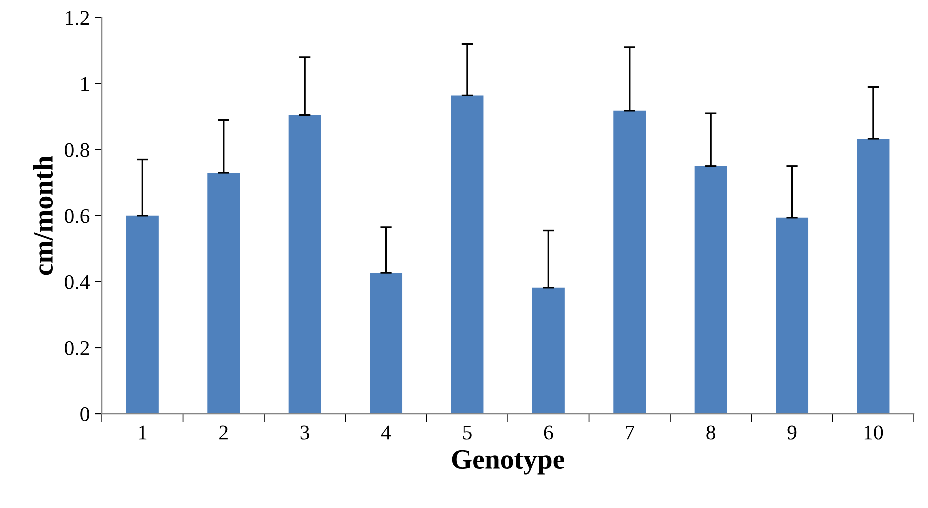 This screenshot has height=508, width=928. I want to click on x-tick-label: 4, so click(386, 433).